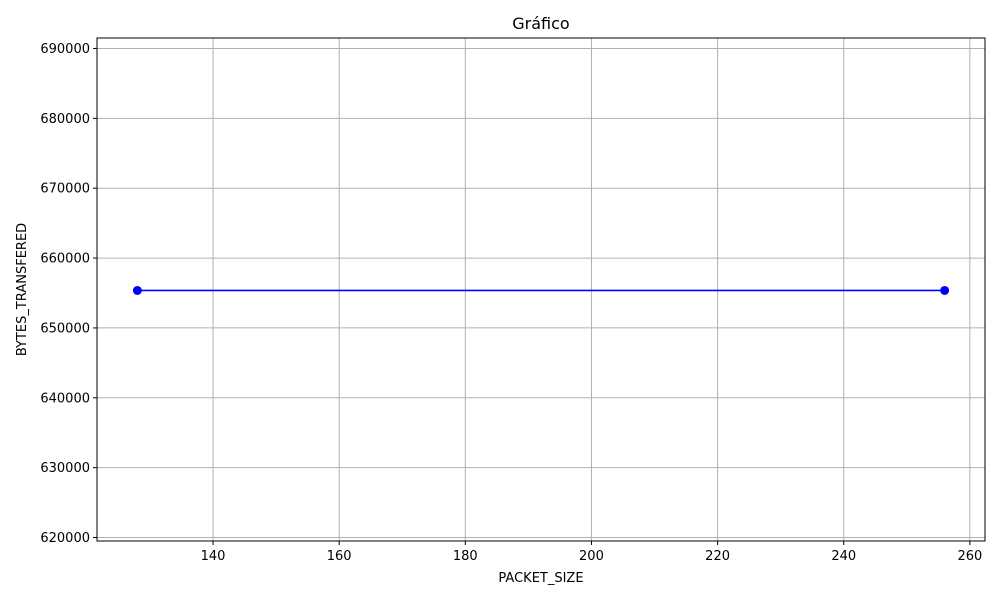 The height and width of the screenshot is (604, 1000). Describe the element at coordinates (540, 578) in the screenshot. I see `x-axis-label: PACKET_SIZE` at that location.